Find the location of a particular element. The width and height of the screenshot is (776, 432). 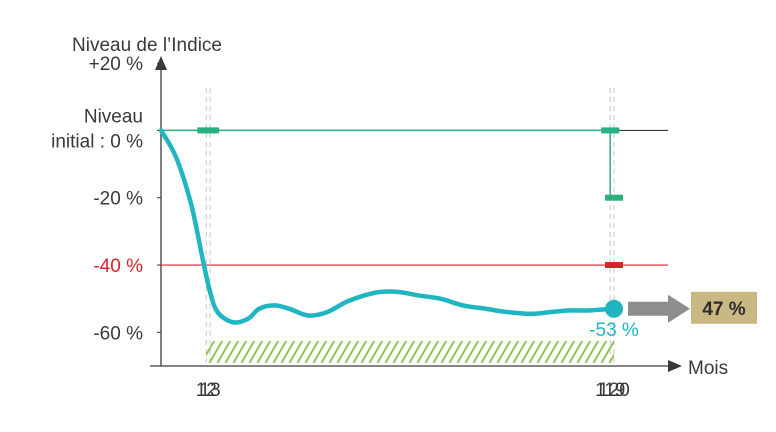

x-axis-title: Mois is located at coordinates (708, 368).